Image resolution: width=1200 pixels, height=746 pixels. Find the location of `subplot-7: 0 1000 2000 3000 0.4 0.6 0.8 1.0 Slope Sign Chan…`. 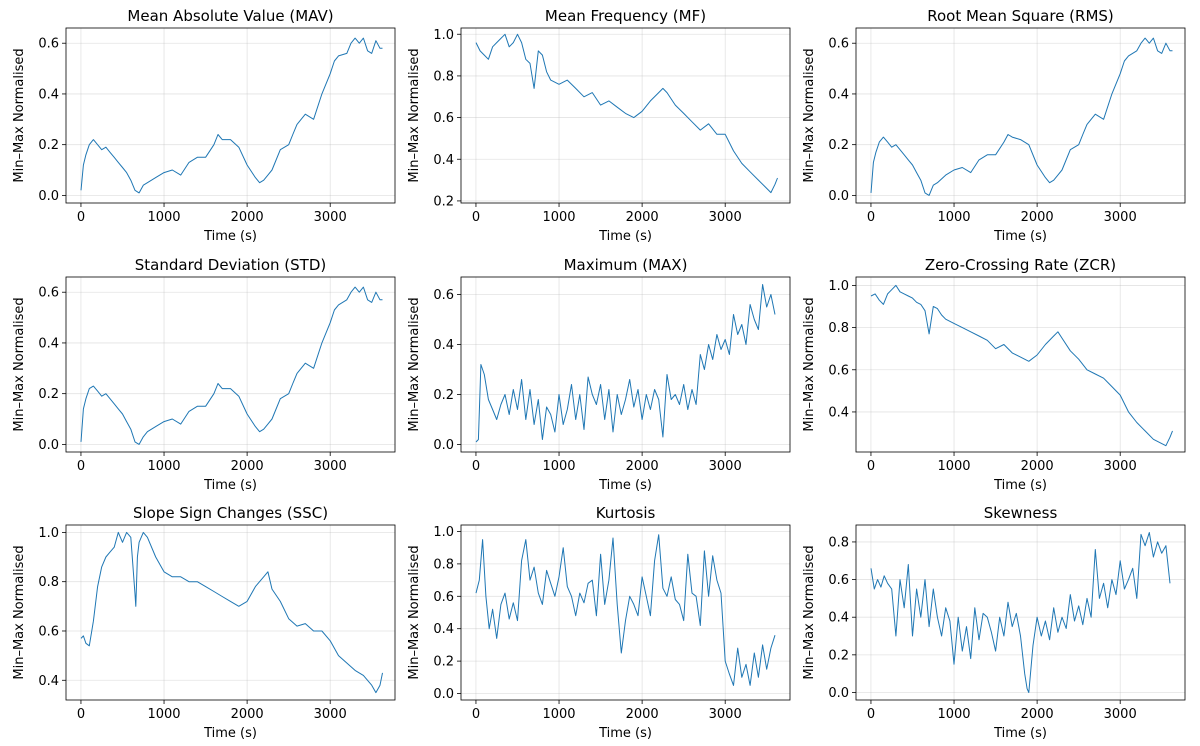

subplot-7: 0 1000 2000 3000 0.4 0.6 0.8 1.0 Slope Sign Chan… is located at coordinates (204, 622).